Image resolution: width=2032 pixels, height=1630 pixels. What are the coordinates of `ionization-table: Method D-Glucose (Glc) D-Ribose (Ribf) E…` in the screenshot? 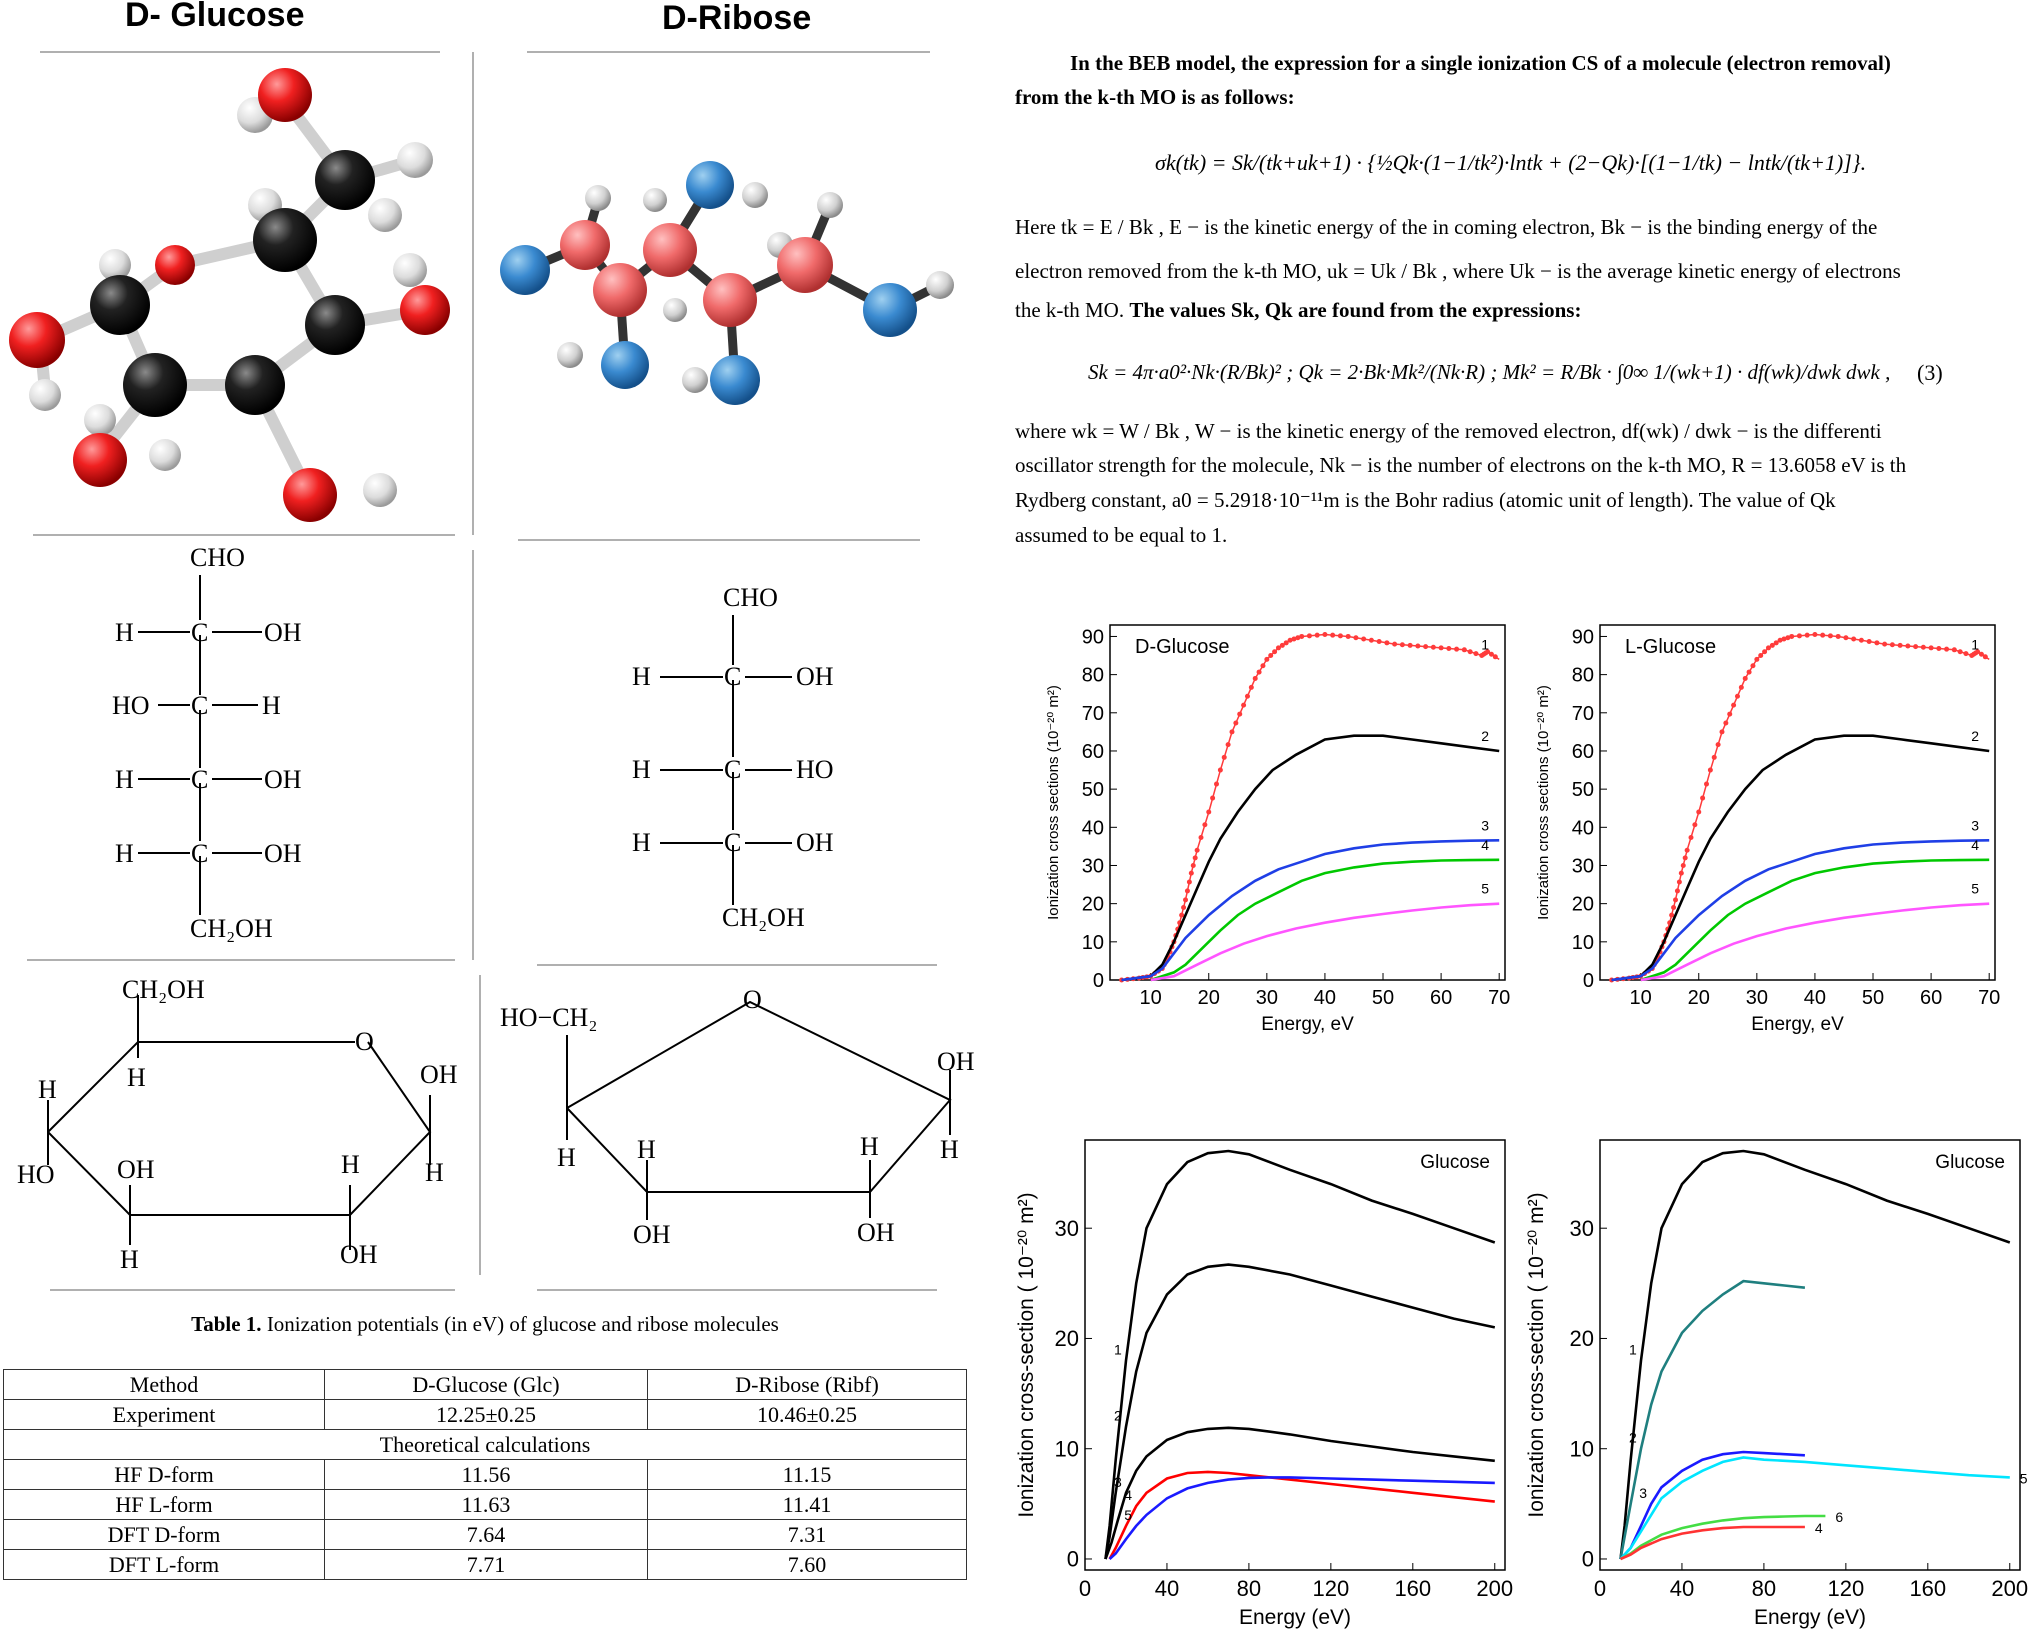 It's located at (485, 1474).